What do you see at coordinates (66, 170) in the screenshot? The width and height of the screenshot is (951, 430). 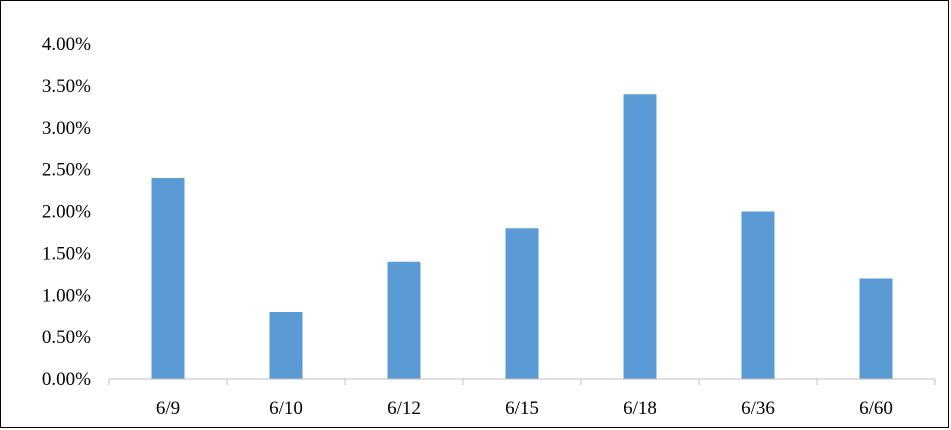 I see `y-tick-label: 2.50%` at bounding box center [66, 170].